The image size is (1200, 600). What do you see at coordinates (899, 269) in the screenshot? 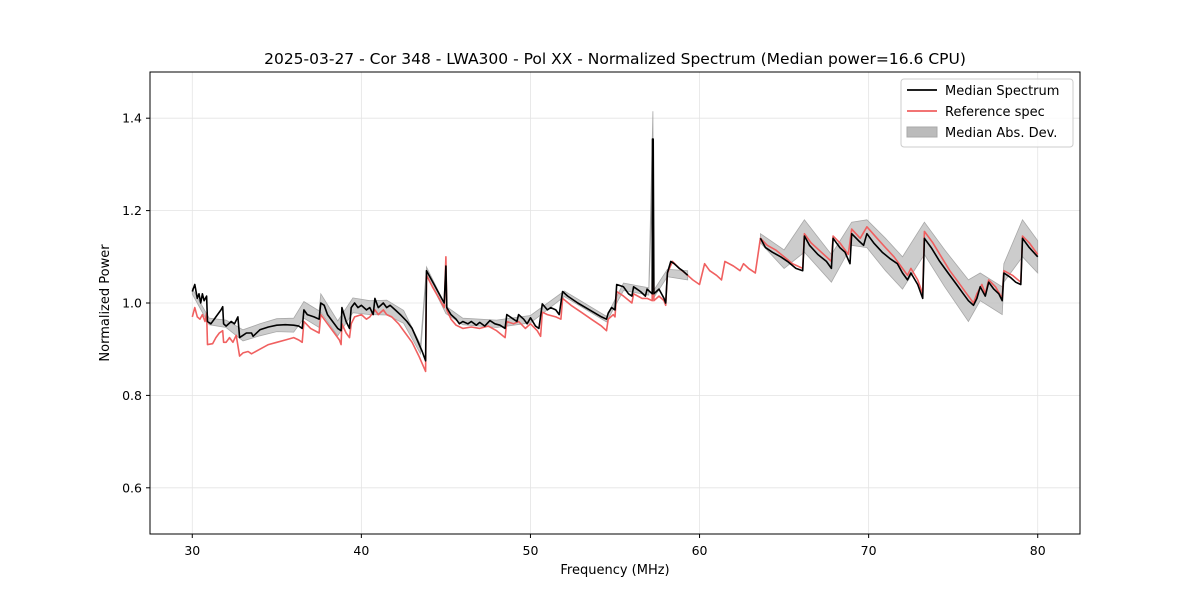
I see `median-spectrum-line` at bounding box center [899, 269].